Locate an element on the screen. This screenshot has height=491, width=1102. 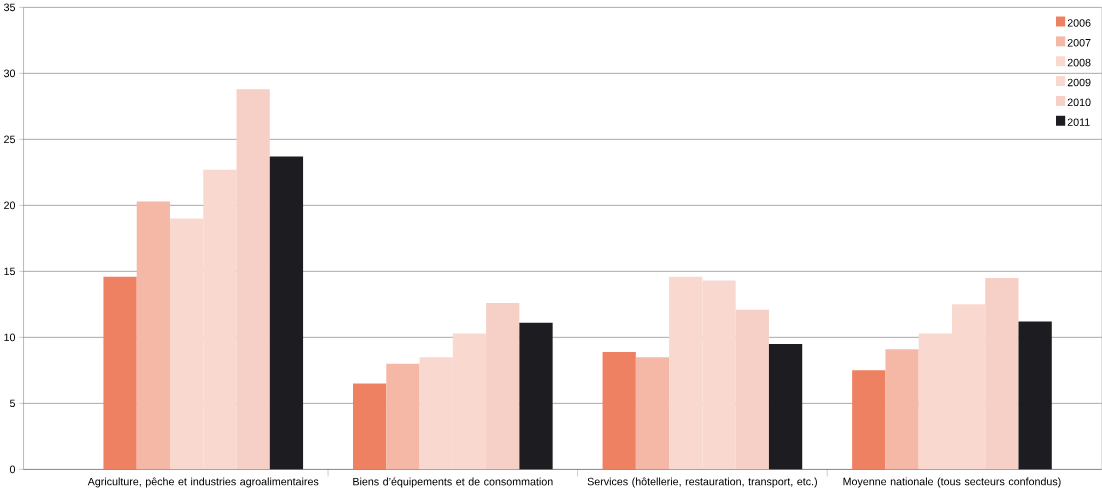
y-tick-label: 5 is located at coordinates (12, 403).